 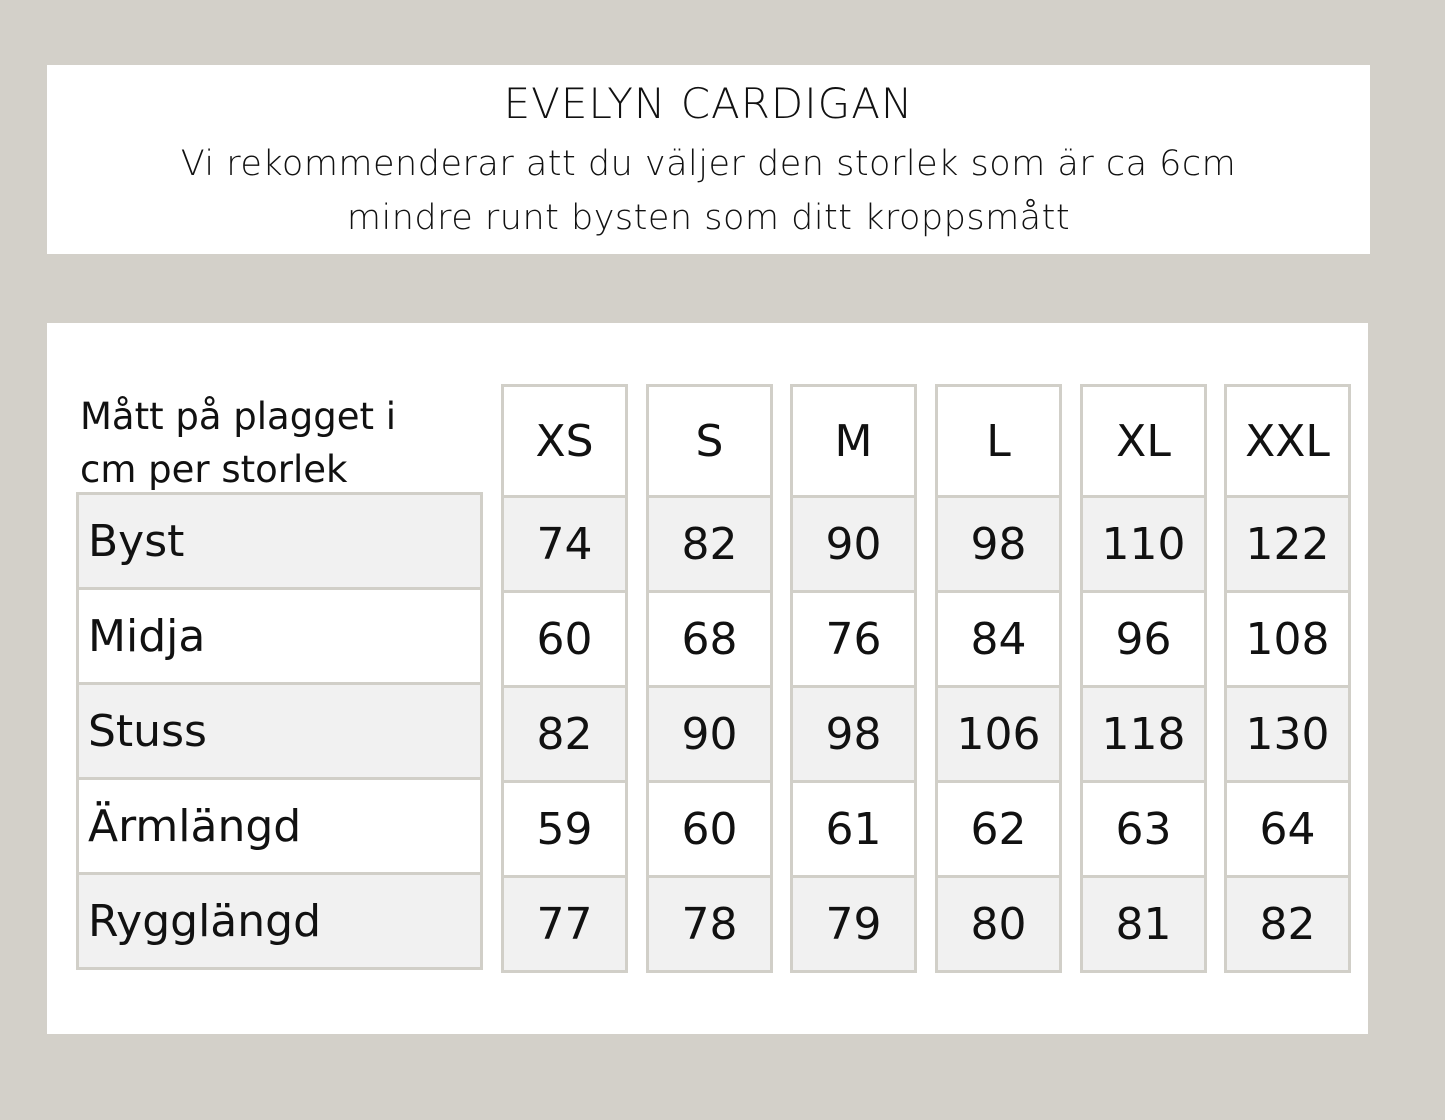 I want to click on size-column: XXL 122 108 130 64 82, so click(x=1287, y=678).